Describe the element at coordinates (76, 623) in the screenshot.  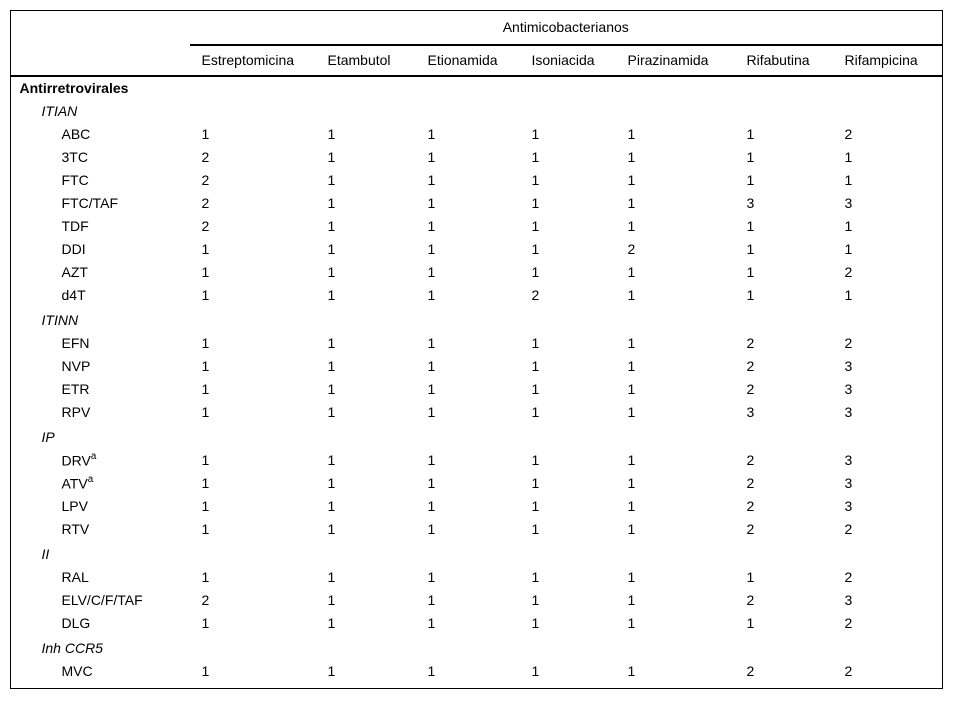
I see `row-label-text: DLG` at that location.